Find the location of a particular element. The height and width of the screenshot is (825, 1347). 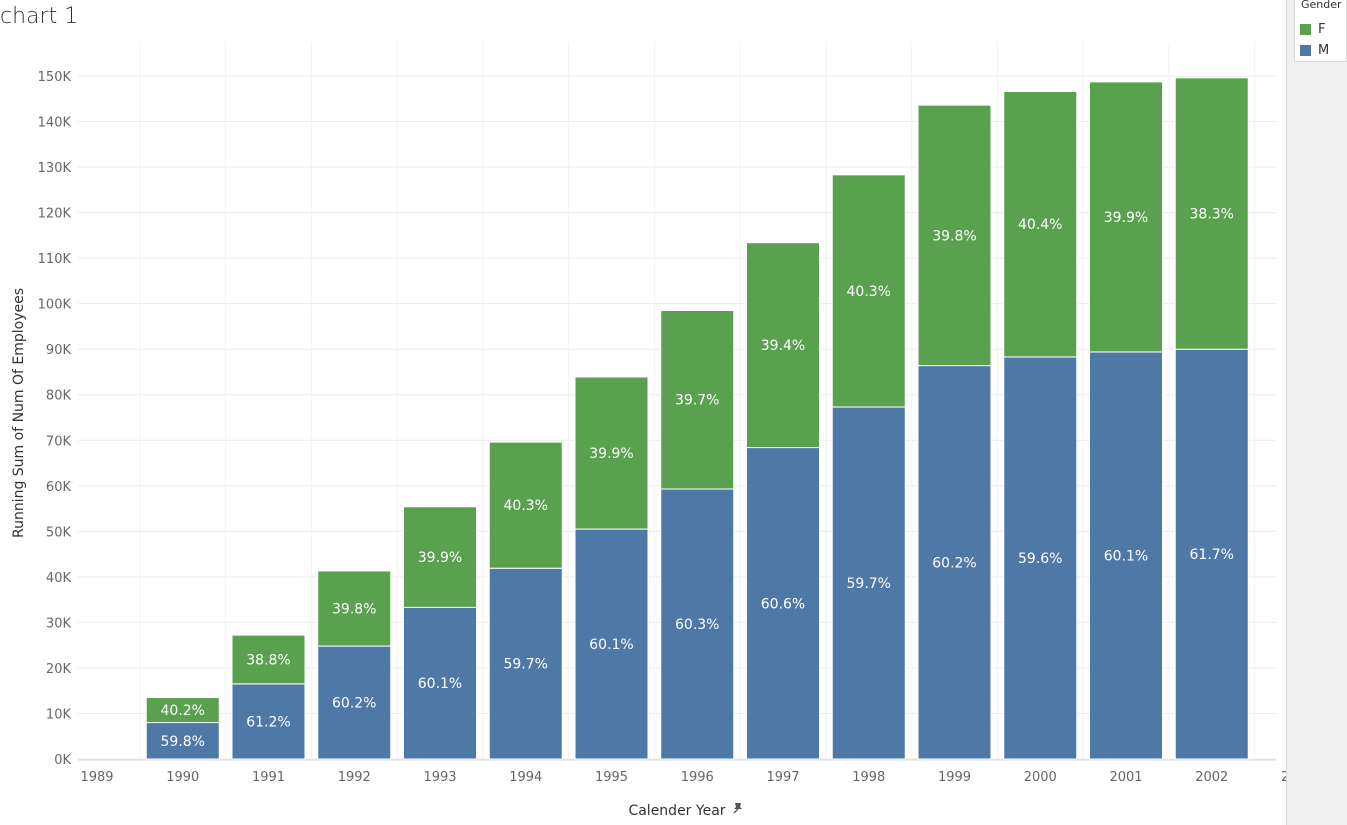

legend-label-f: F is located at coordinates (1322, 29).